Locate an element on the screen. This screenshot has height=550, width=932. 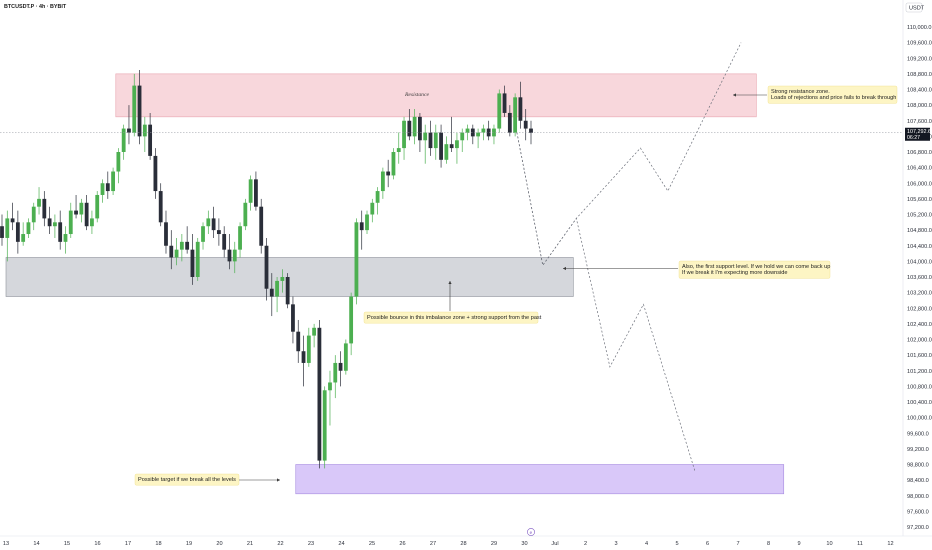
resistance-label: Resistance is located at coordinates (416, 95).